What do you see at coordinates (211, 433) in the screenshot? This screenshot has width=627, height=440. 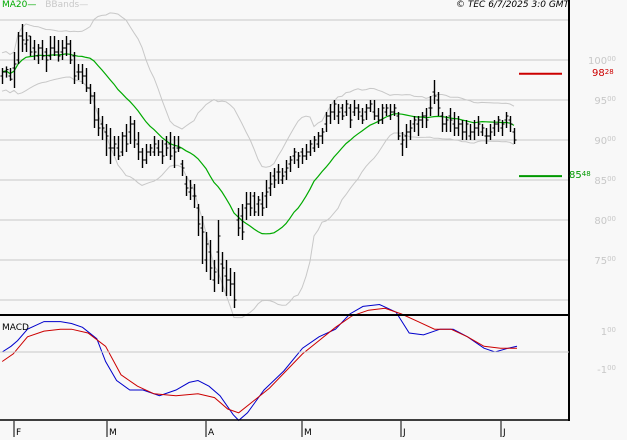 I see `x-axis-label: A` at bounding box center [211, 433].